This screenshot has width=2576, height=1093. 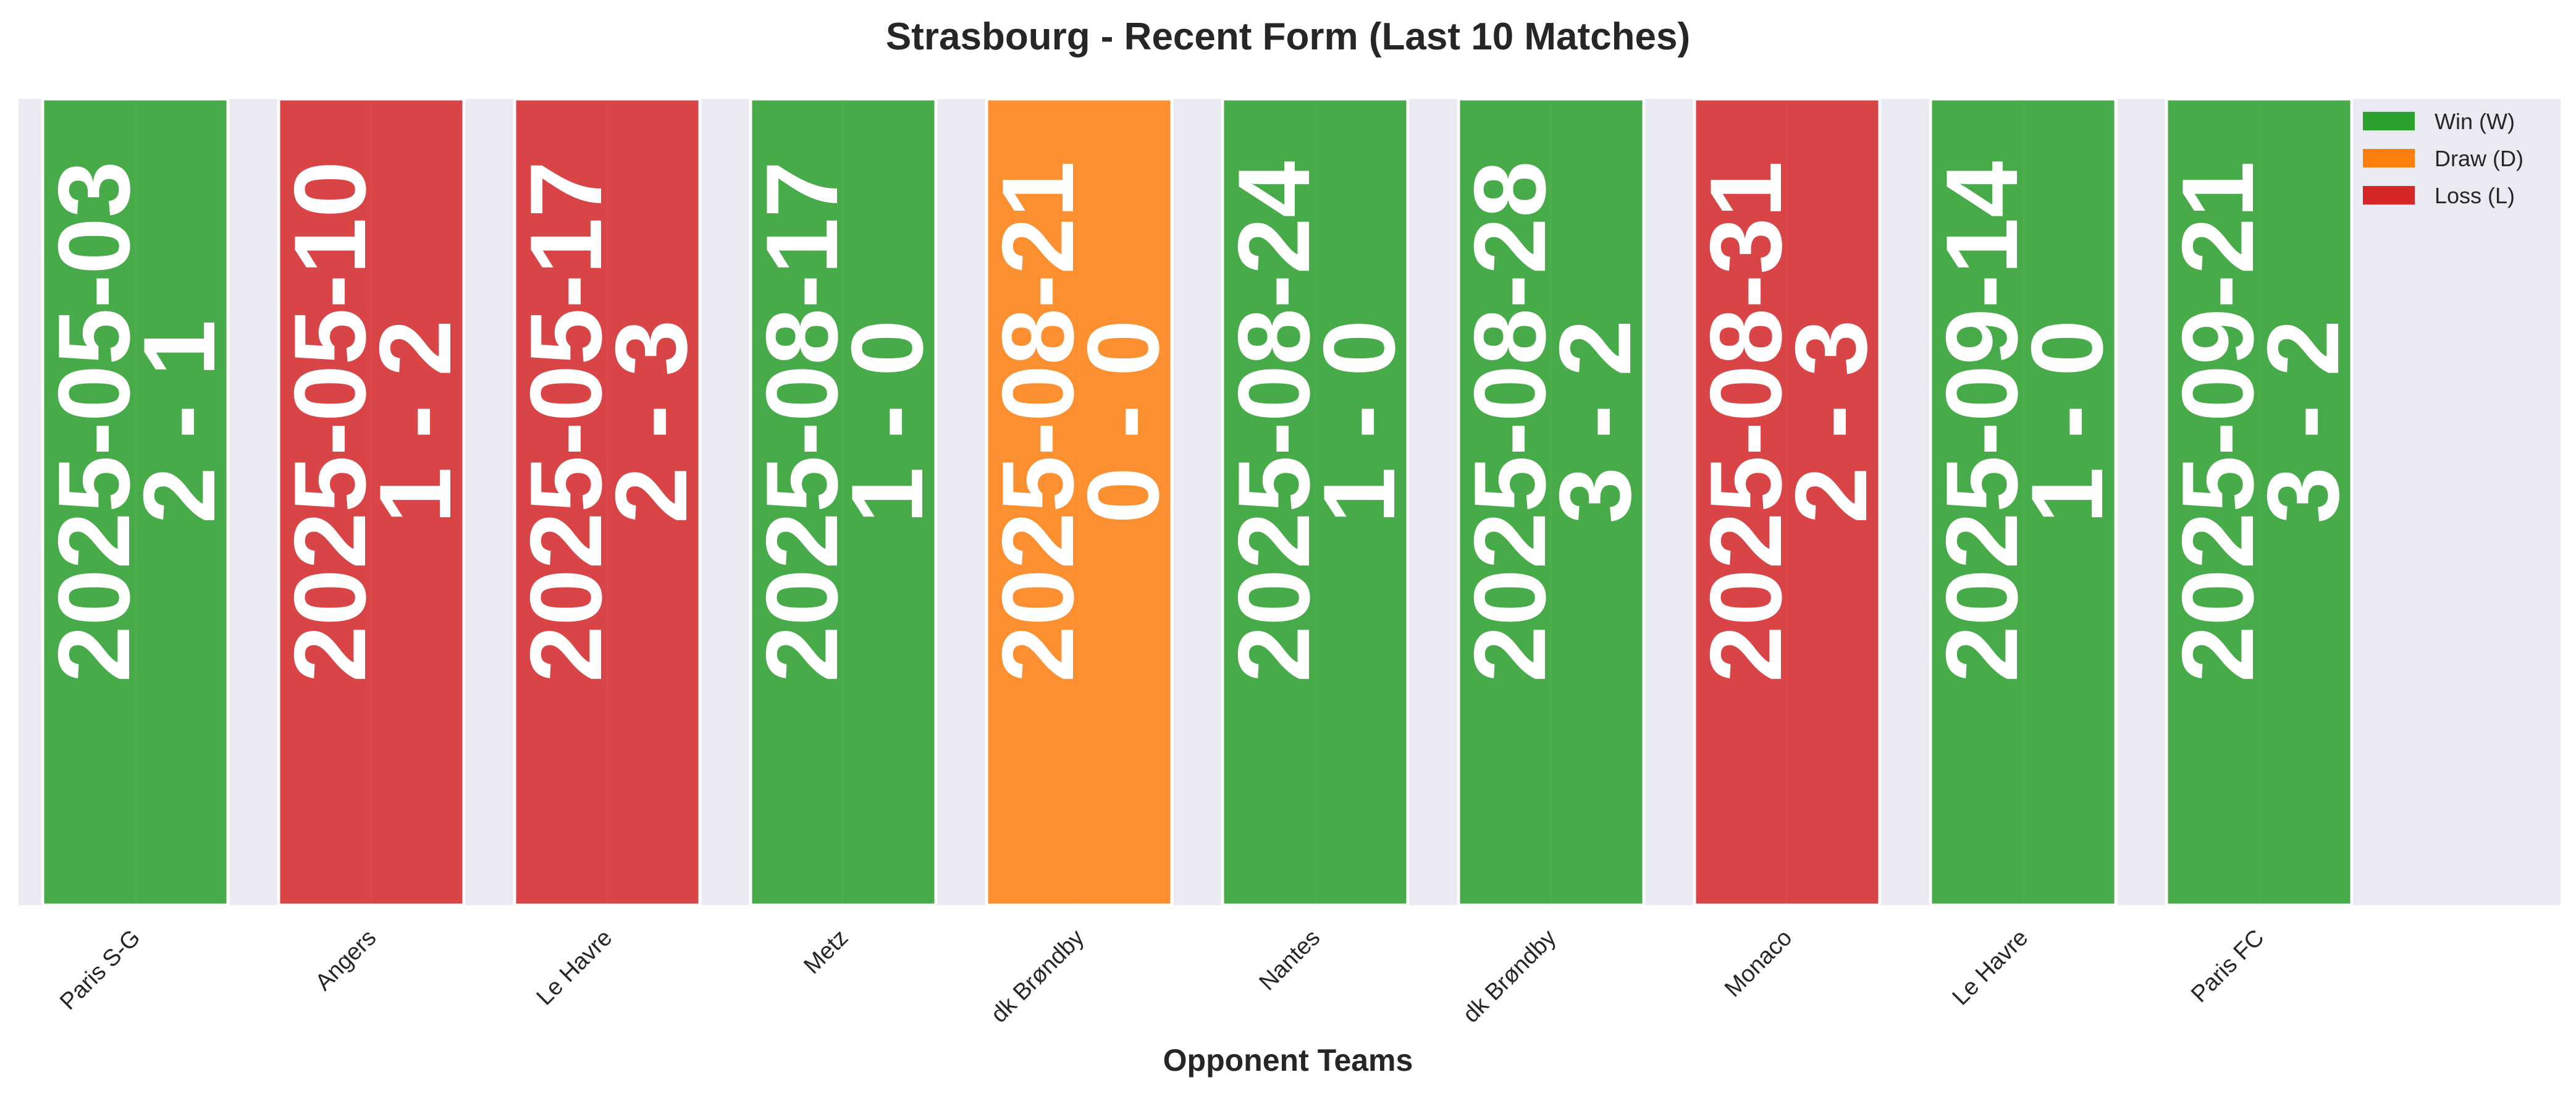 What do you see at coordinates (2218, 422) in the screenshot?
I see `bar-label-date: 2025-09-21` at bounding box center [2218, 422].